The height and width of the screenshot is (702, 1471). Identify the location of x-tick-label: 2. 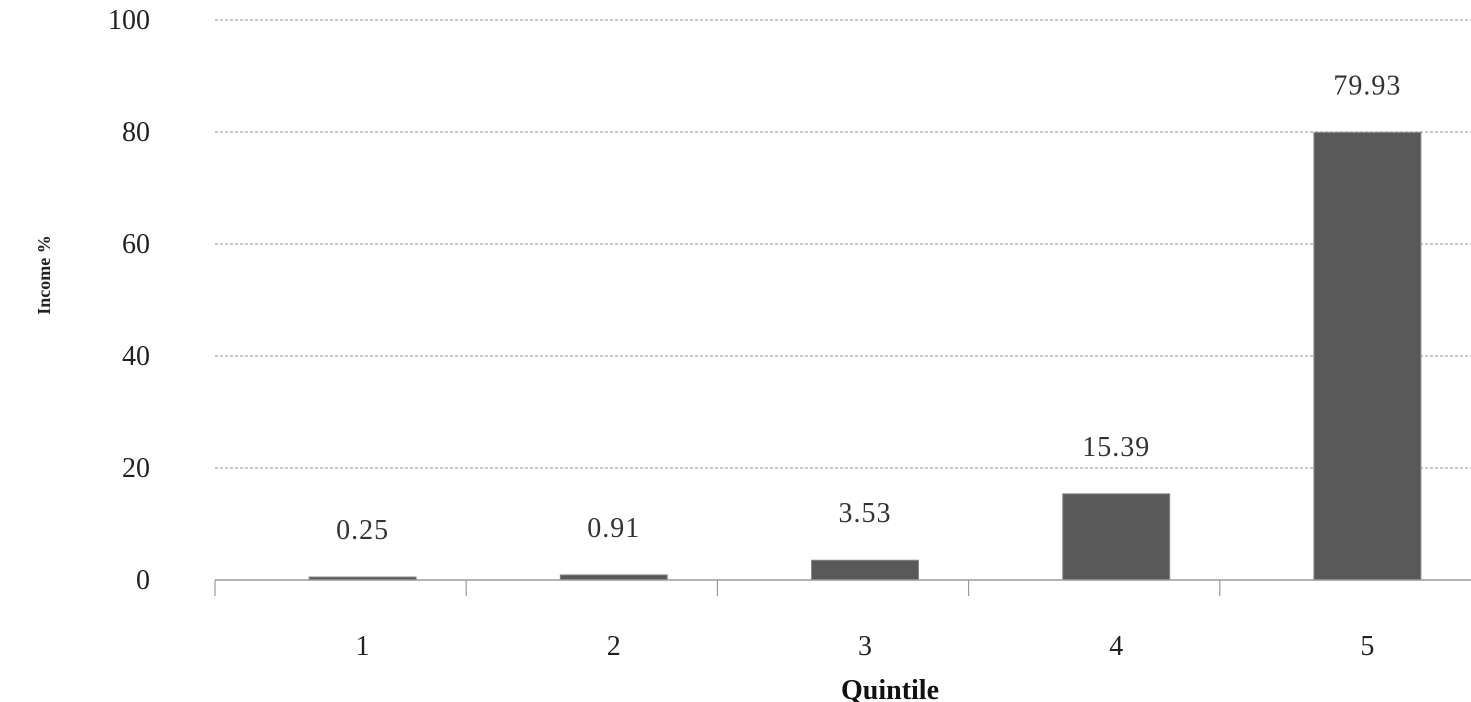
(614, 646).